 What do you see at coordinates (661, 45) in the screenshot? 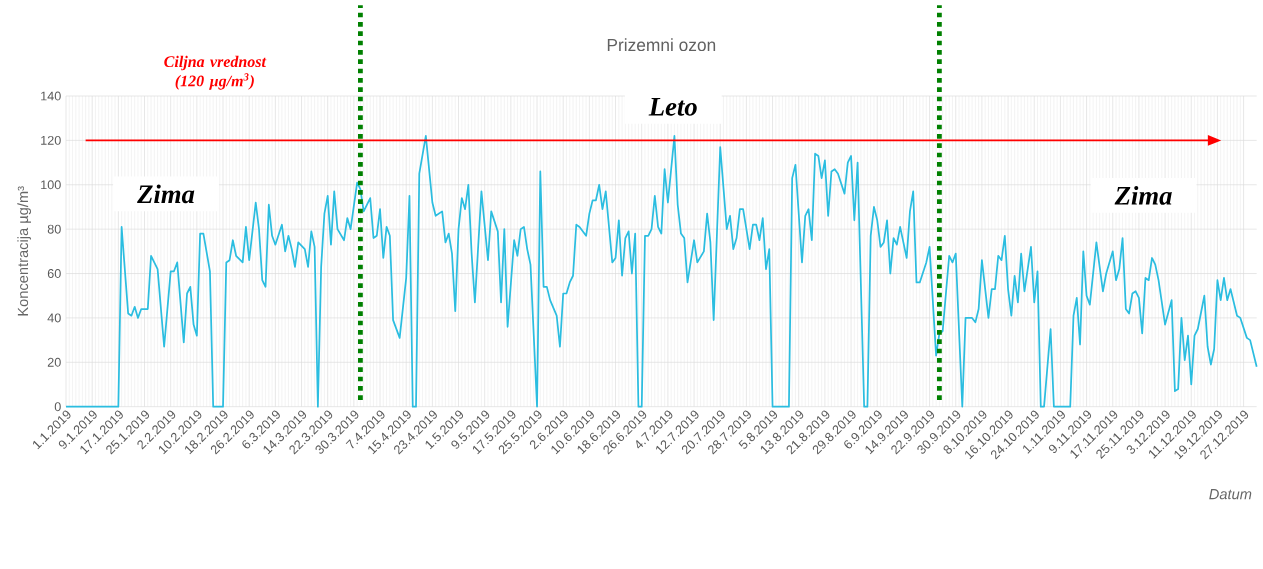
I see `chart-title: Prizemni ozon` at bounding box center [661, 45].